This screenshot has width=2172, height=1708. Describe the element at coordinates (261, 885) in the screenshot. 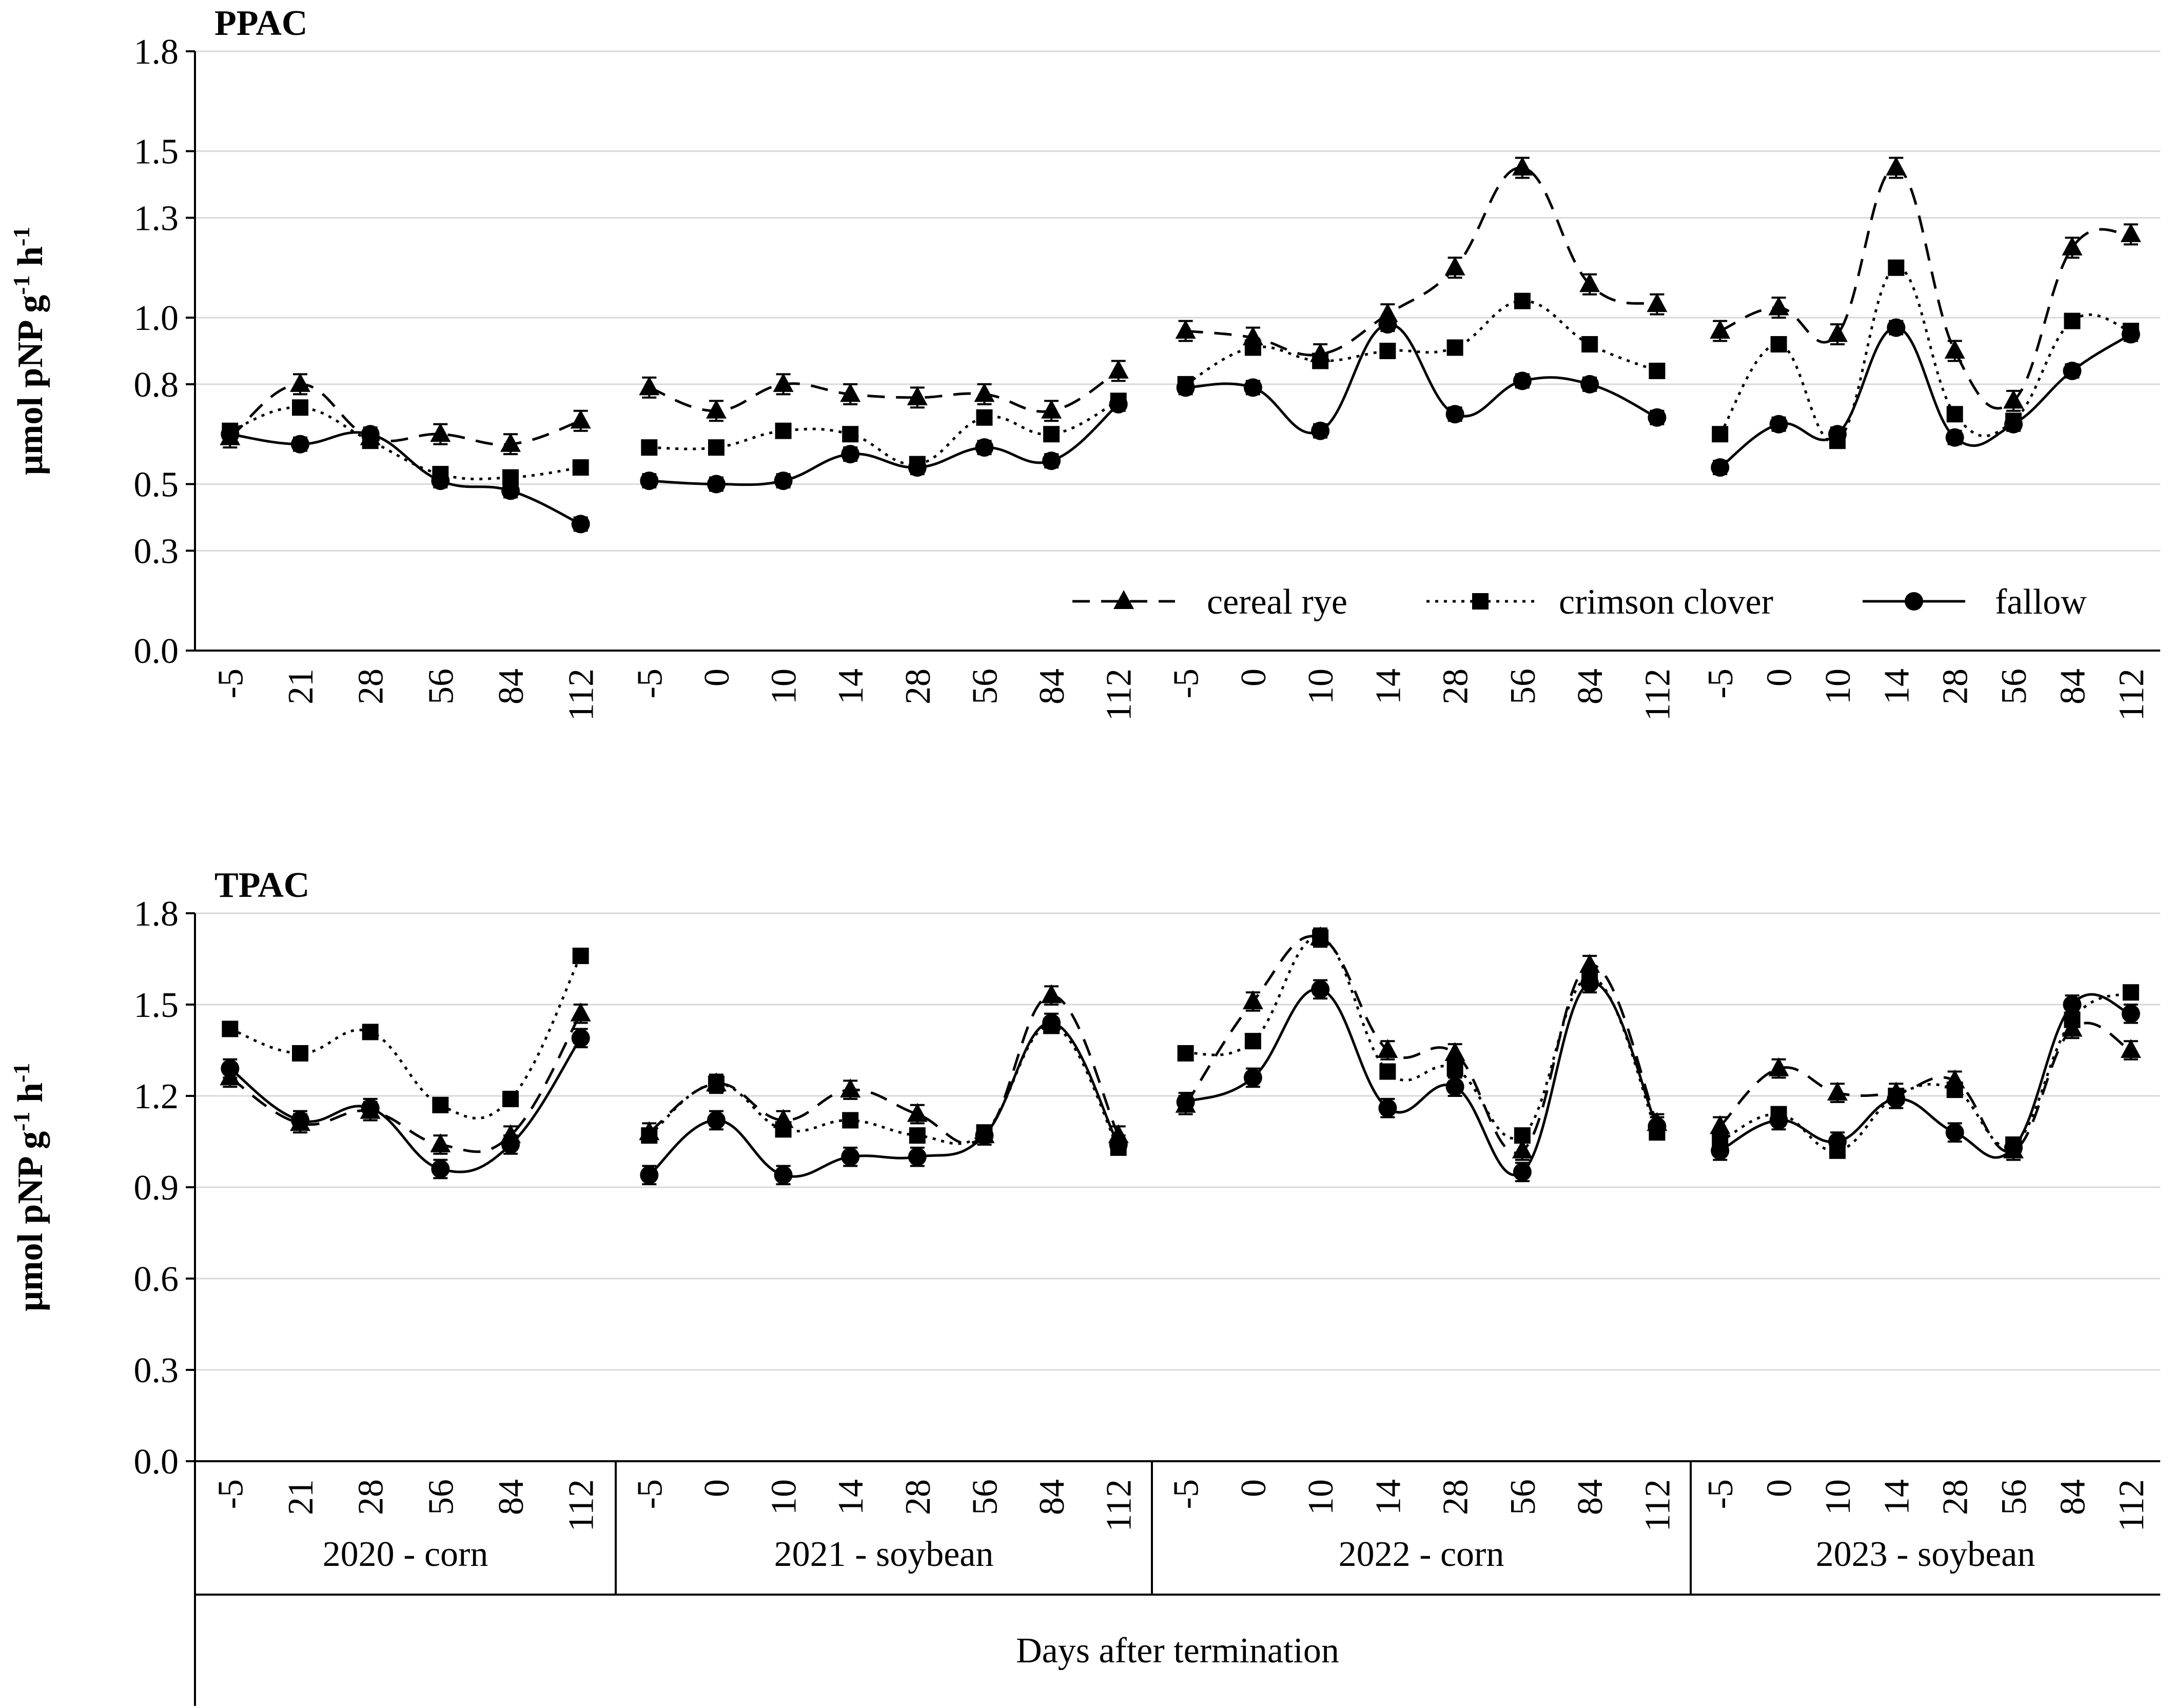

I see `panel-label: TPAC` at that location.